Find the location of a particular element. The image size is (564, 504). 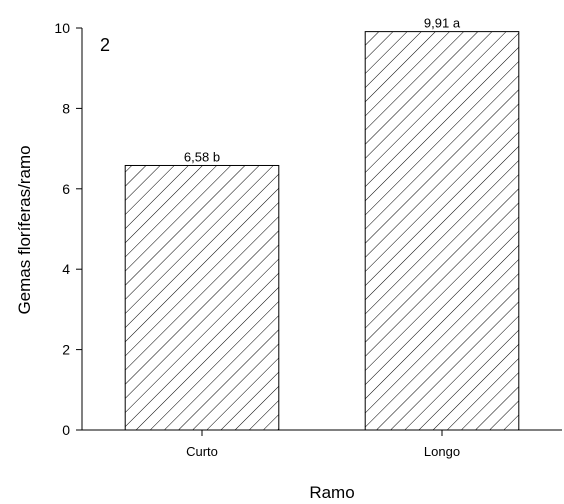

y-tick-label: 4 is located at coordinates (66, 269).